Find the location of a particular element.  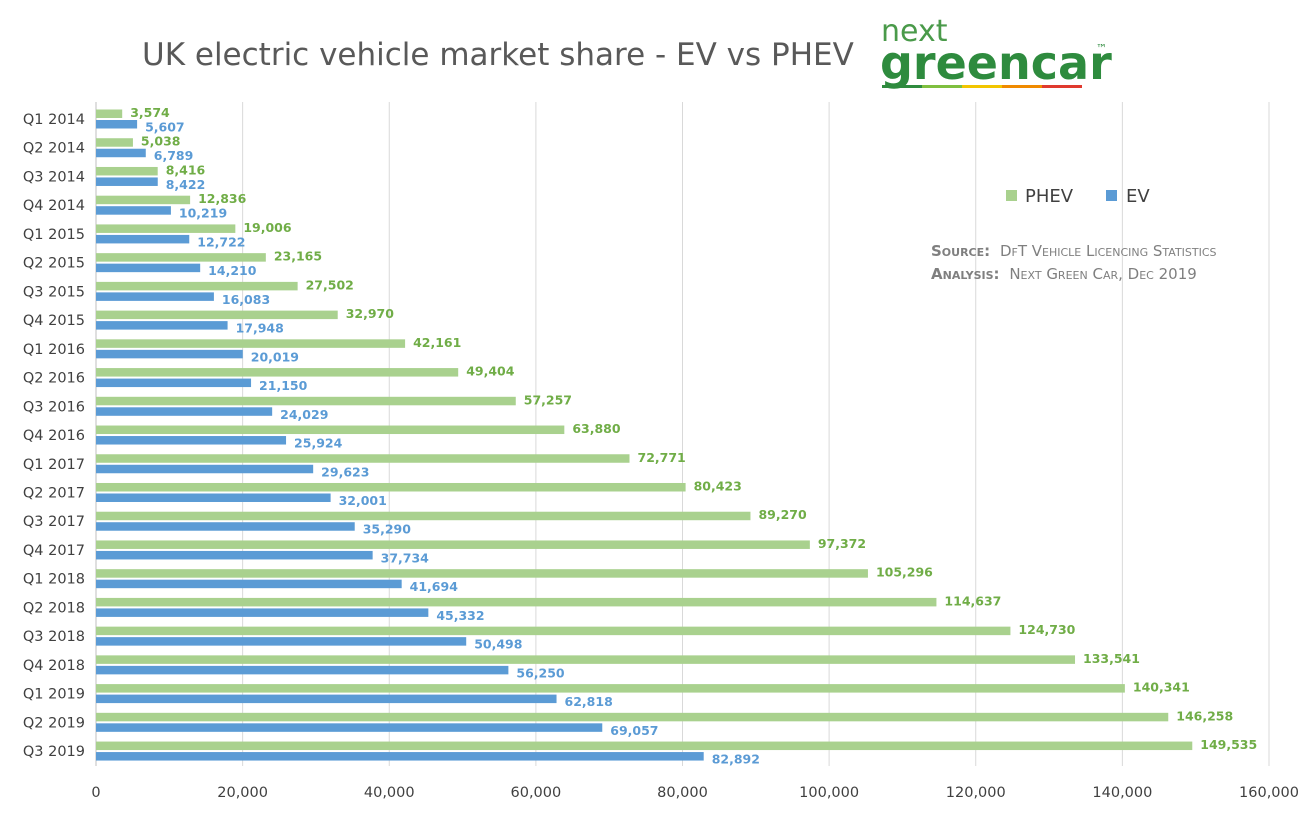

data-label-ev: 35,290 is located at coordinates (387, 529).